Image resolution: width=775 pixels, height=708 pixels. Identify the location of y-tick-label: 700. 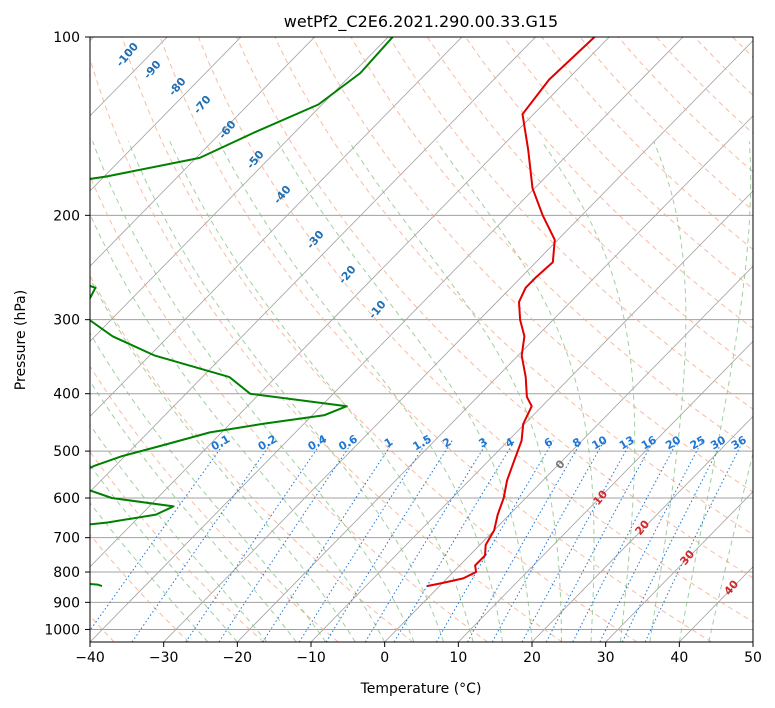
(66, 539).